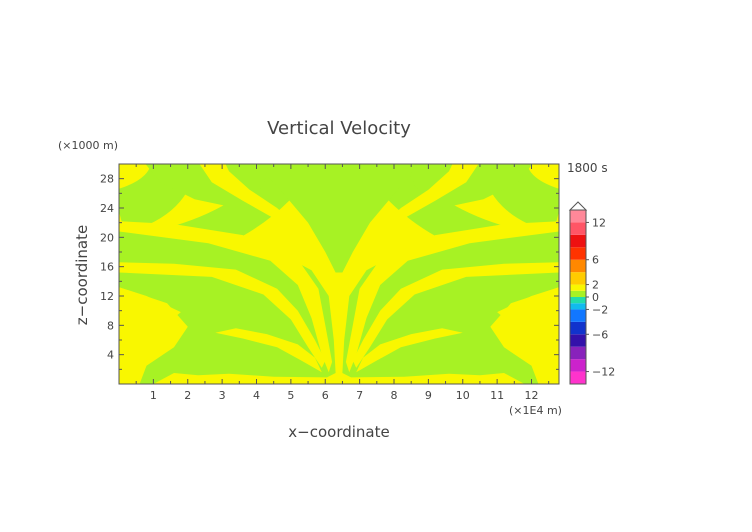  I want to click on green-region, so click(339, 218).